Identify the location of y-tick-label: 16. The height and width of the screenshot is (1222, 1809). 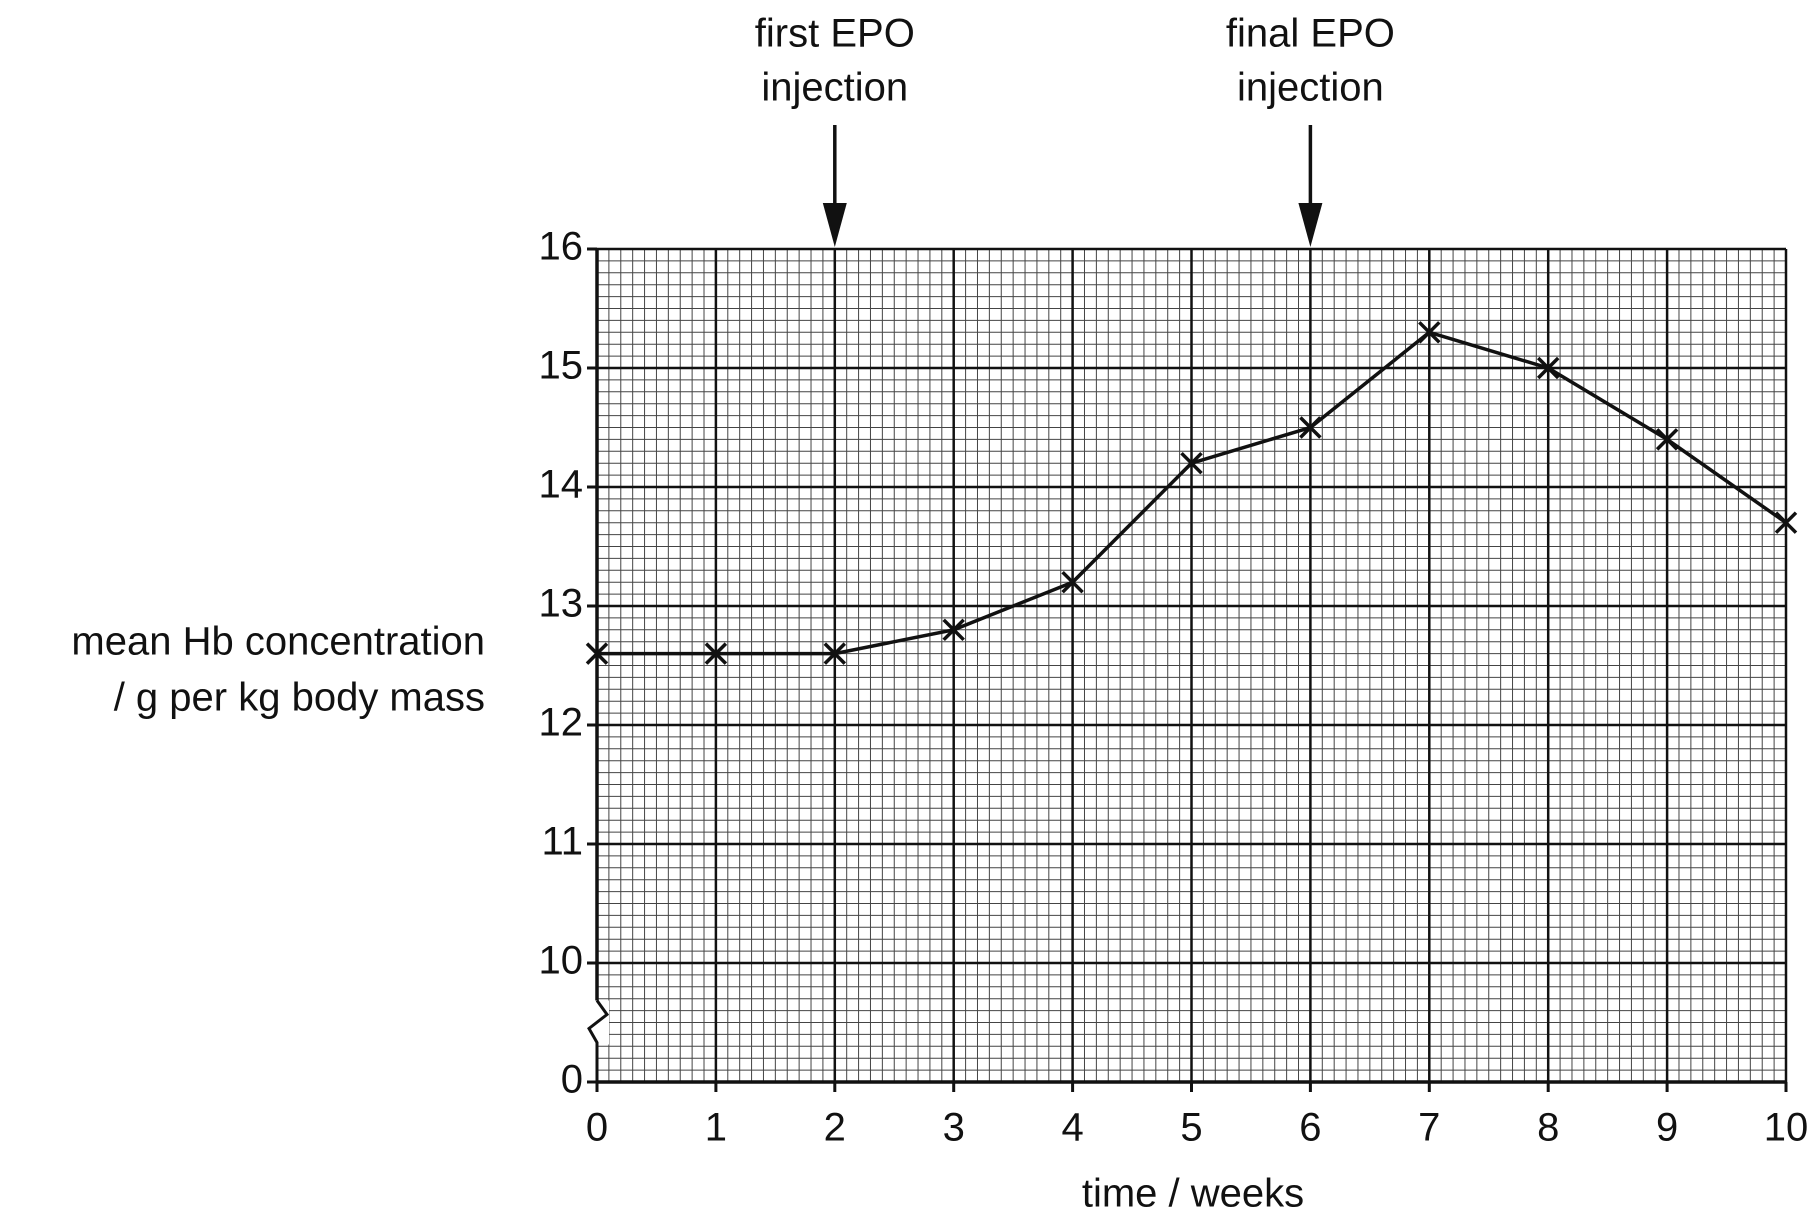
(561, 247).